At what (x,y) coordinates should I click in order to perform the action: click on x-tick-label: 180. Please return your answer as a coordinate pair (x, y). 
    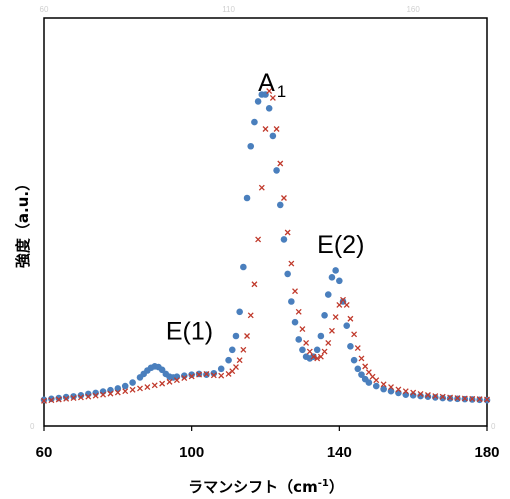
    Looking at the image, I should click on (486, 452).